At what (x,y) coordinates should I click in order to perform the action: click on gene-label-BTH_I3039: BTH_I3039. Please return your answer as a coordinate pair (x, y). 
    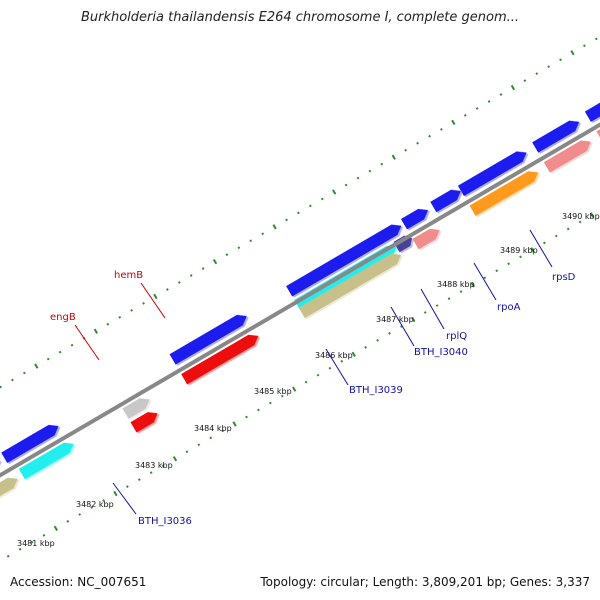
    Looking at the image, I should click on (376, 390).